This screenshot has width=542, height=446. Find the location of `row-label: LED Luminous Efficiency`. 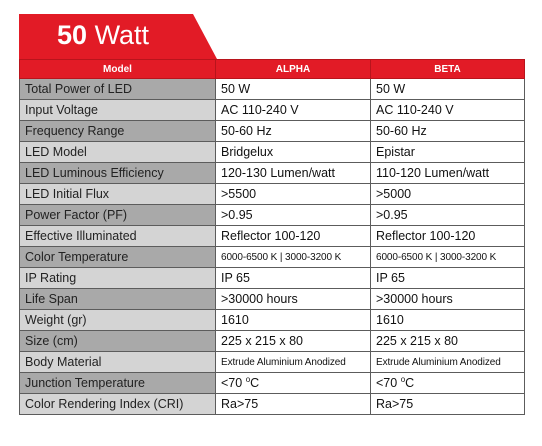

row-label: LED Luminous Efficiency is located at coordinates (117, 173).